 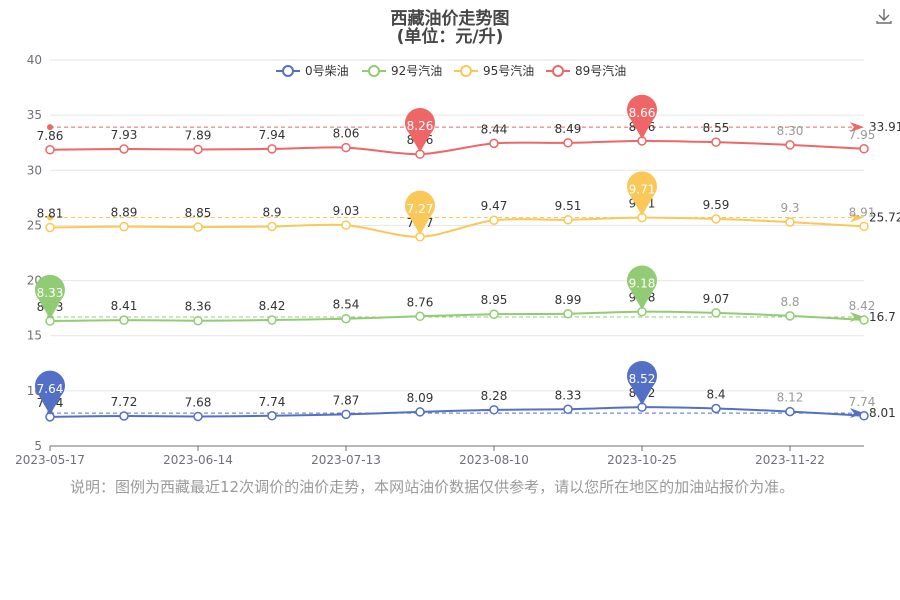 What do you see at coordinates (420, 126) in the screenshot?
I see `pin-label: 8.26` at bounding box center [420, 126].